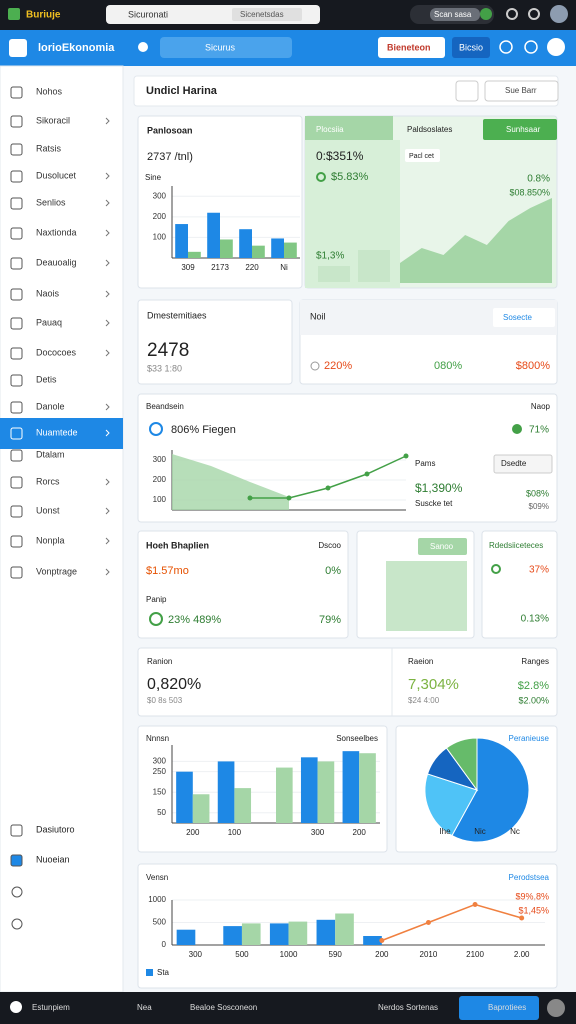  What do you see at coordinates (424, 700) in the screenshot?
I see `label: $24 4:00` at bounding box center [424, 700].